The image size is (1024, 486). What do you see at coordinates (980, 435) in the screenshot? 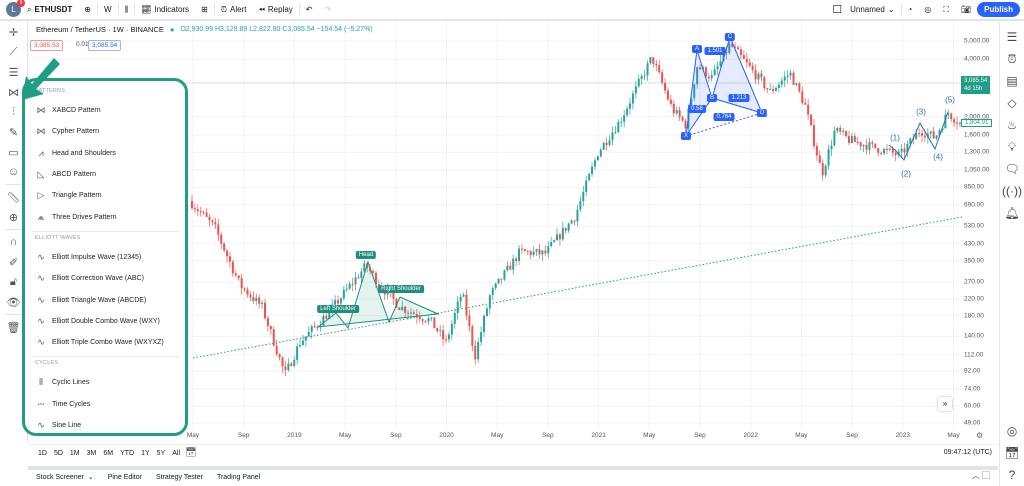
I see `axis-settings-icon: ⚙` at bounding box center [980, 435].